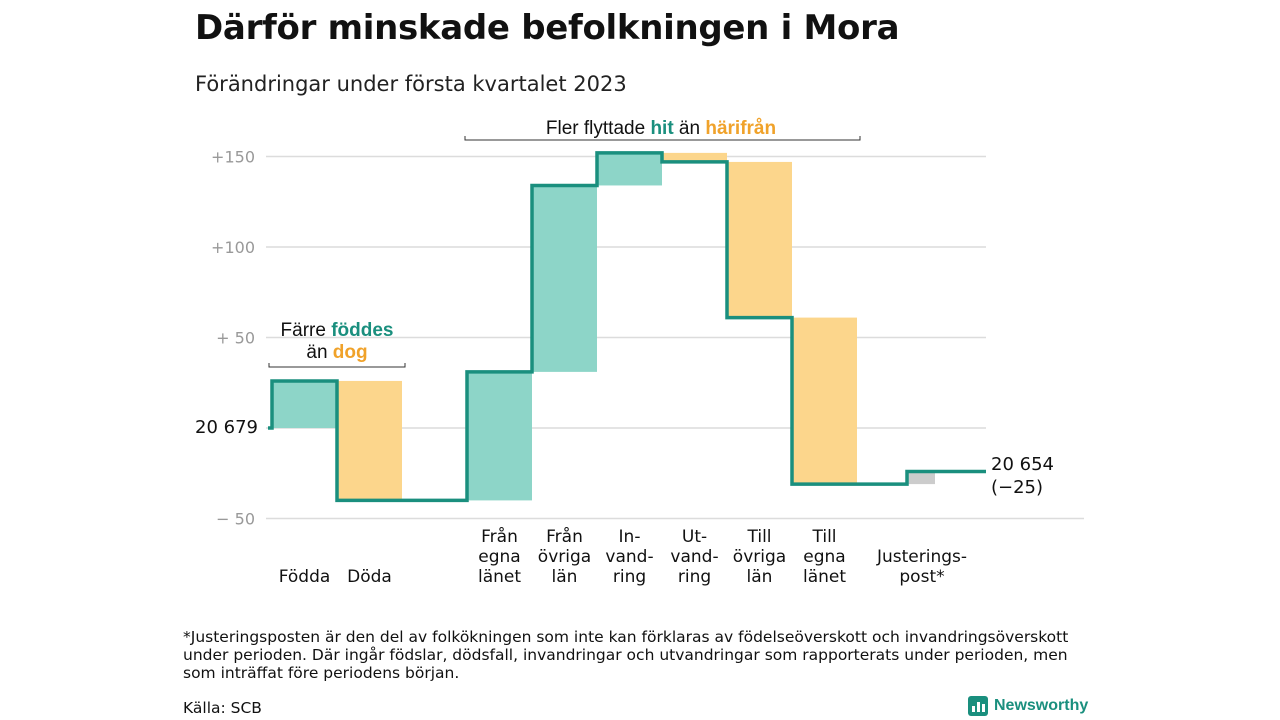 This screenshot has width=1280, height=720. Describe the element at coordinates (564, 557) in the screenshot. I see `x-label-4-1: övriga` at that location.